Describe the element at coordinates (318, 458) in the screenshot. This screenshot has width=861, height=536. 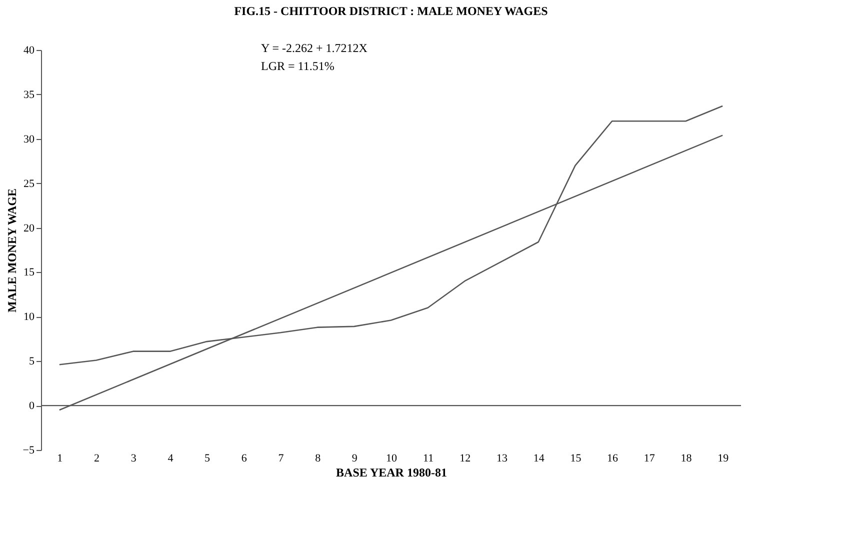
I see `x-tick-label: 8` at that location.